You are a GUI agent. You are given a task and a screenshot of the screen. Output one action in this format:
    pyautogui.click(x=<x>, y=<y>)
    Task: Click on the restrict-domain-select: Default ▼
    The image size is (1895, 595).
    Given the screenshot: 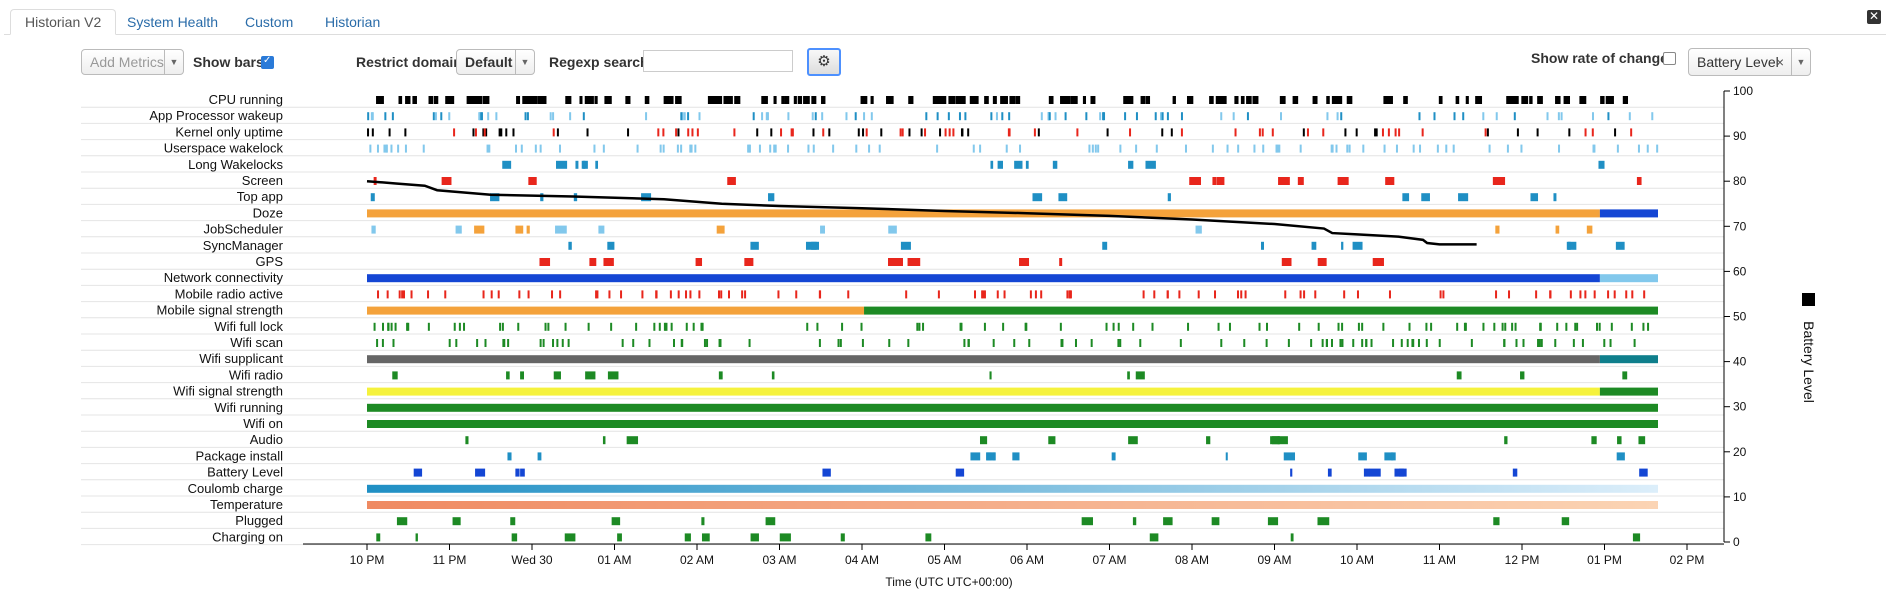 What is the action you would take?
    pyautogui.click(x=495, y=62)
    